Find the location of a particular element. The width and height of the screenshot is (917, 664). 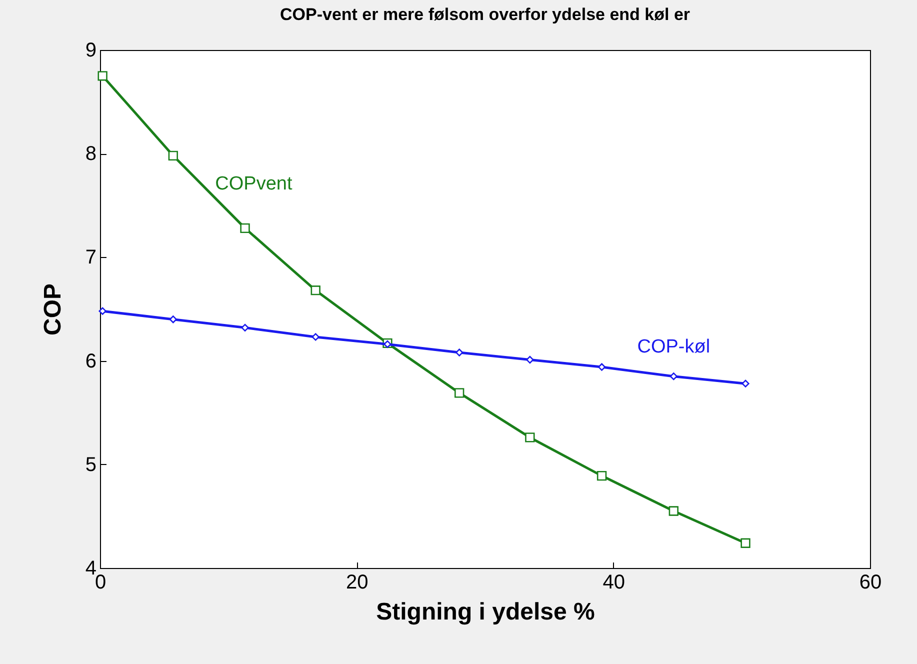

chart-title: COP-vent er mere følsom overfor ydelse end køl er is located at coordinates (485, 14).